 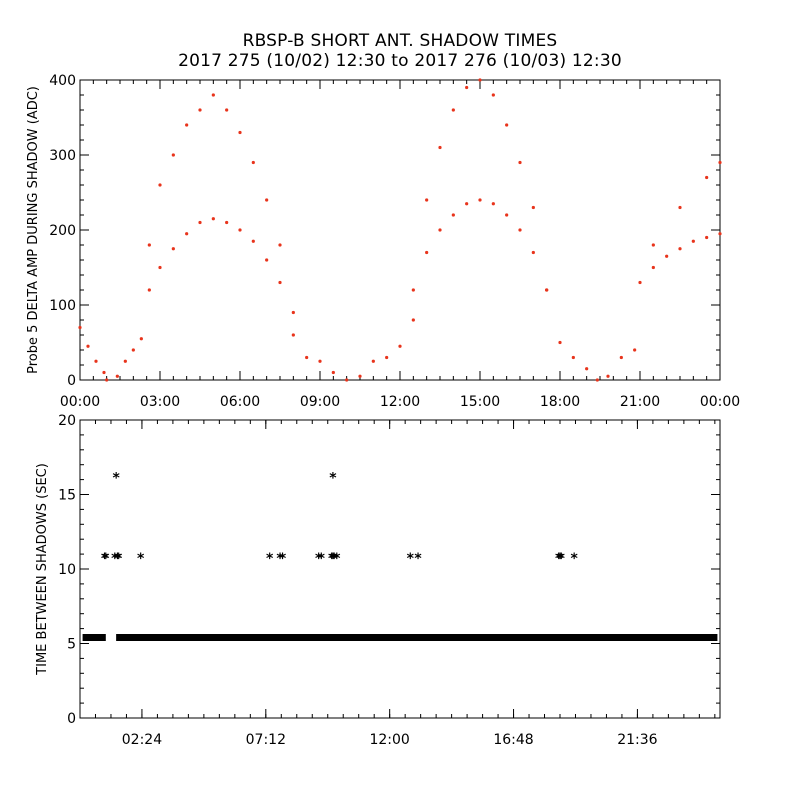 I want to click on interval-y-axis-label: TIME BETWEEN SHADOWS (SEC), so click(x=42, y=569).